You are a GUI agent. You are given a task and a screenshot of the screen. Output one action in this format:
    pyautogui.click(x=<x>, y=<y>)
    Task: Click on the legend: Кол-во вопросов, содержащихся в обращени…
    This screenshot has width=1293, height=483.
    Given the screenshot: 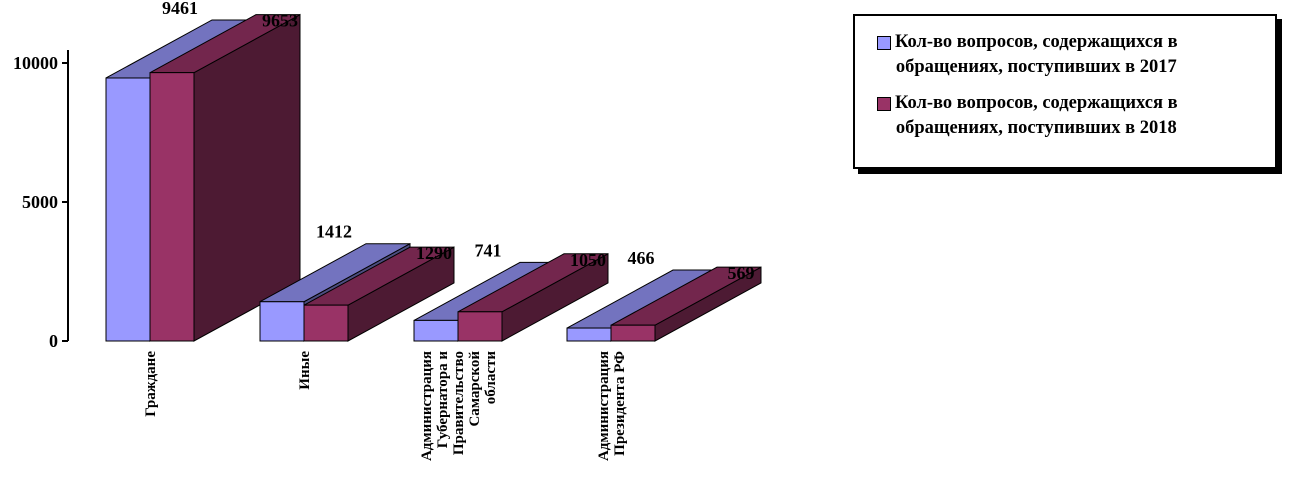 What is the action you would take?
    pyautogui.click(x=1065, y=91)
    